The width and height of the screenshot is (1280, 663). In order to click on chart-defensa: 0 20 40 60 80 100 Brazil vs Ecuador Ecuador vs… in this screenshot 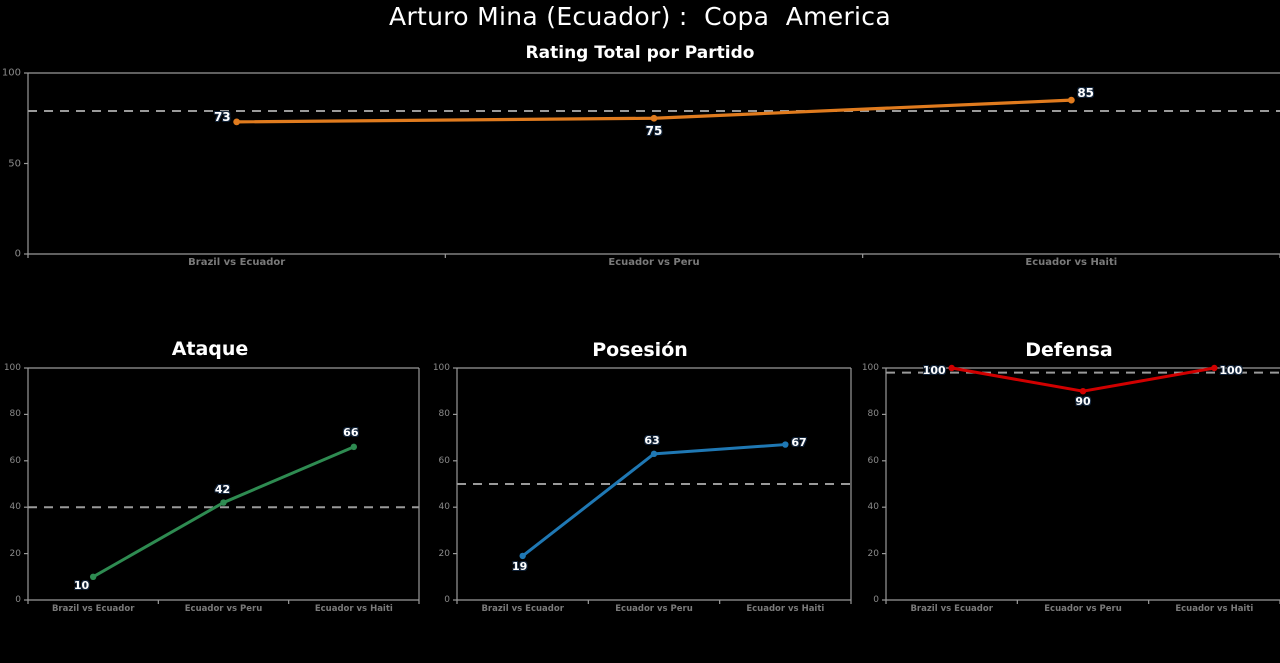, I will do `click(1069, 492)`.